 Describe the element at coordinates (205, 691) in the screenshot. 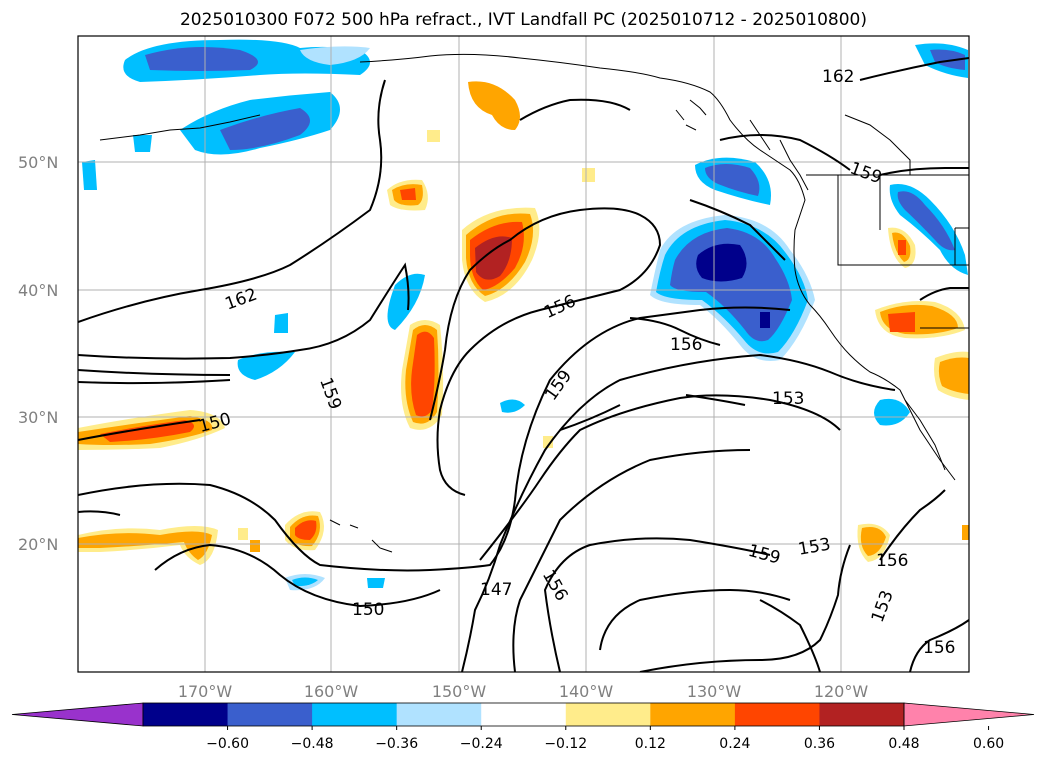

I see `lon-label-170w: 170°W` at that location.